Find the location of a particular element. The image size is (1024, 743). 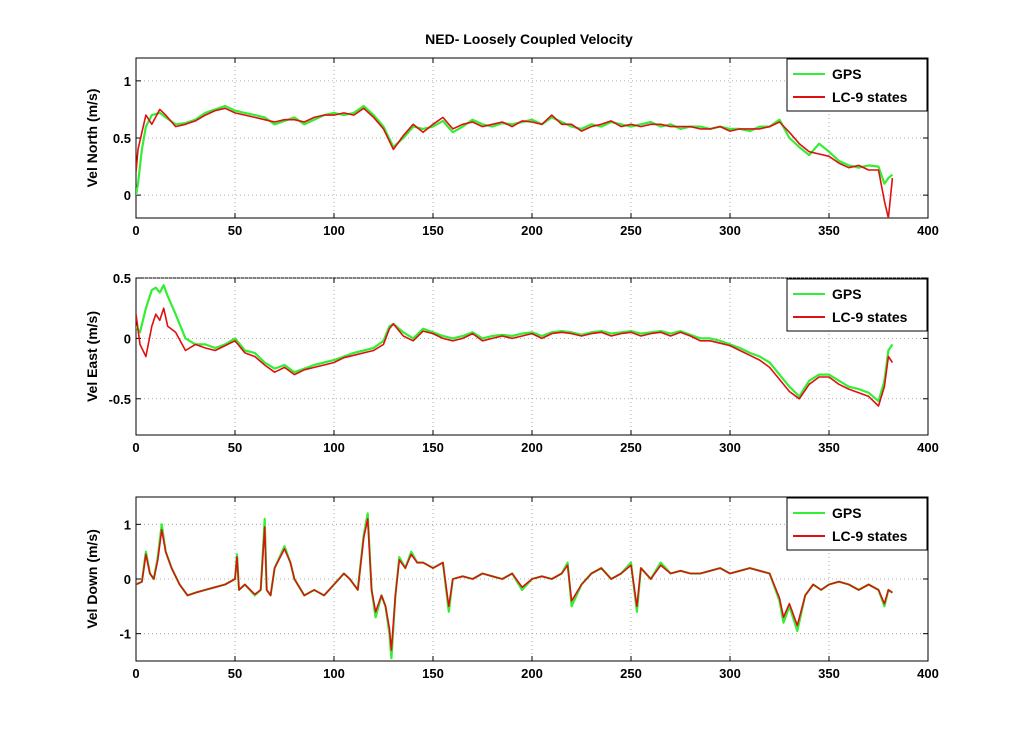

legend-east: GPS LC-9 states is located at coordinates (857, 305).